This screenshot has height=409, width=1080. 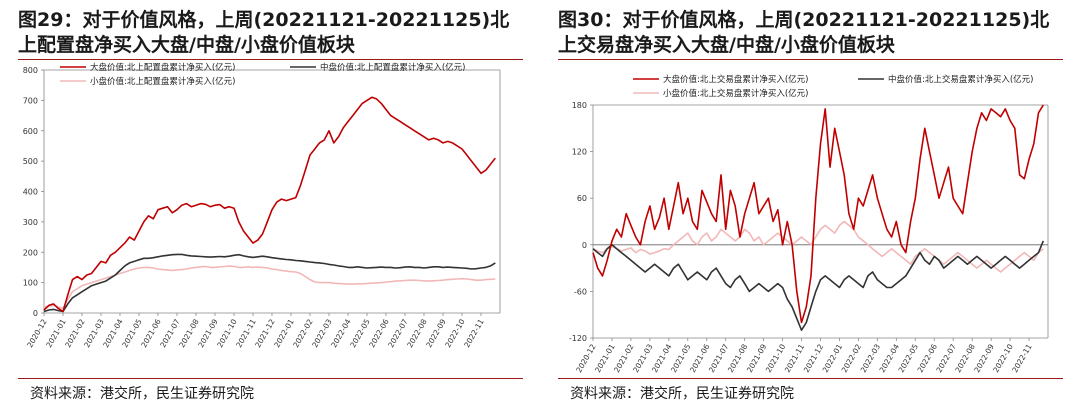 What do you see at coordinates (30, 283) in the screenshot?
I see `y-tick-label: 100` at bounding box center [30, 283].